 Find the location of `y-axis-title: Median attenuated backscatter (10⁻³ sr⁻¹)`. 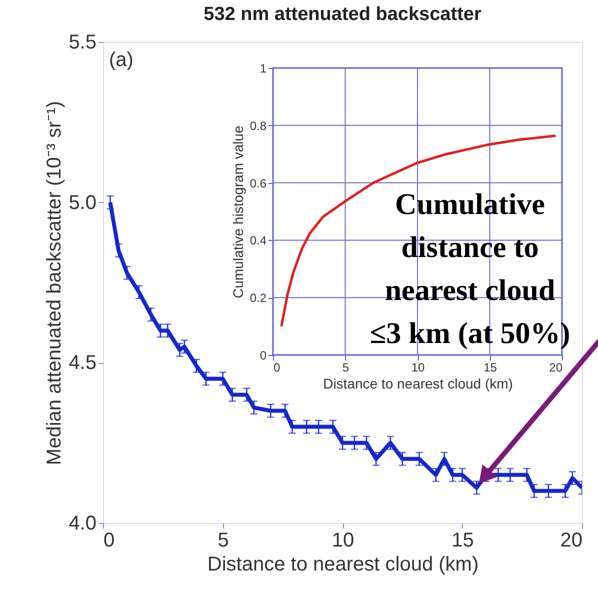

y-axis-title: Median attenuated backscatter (10⁻³ sr⁻¹) is located at coordinates (55, 283).